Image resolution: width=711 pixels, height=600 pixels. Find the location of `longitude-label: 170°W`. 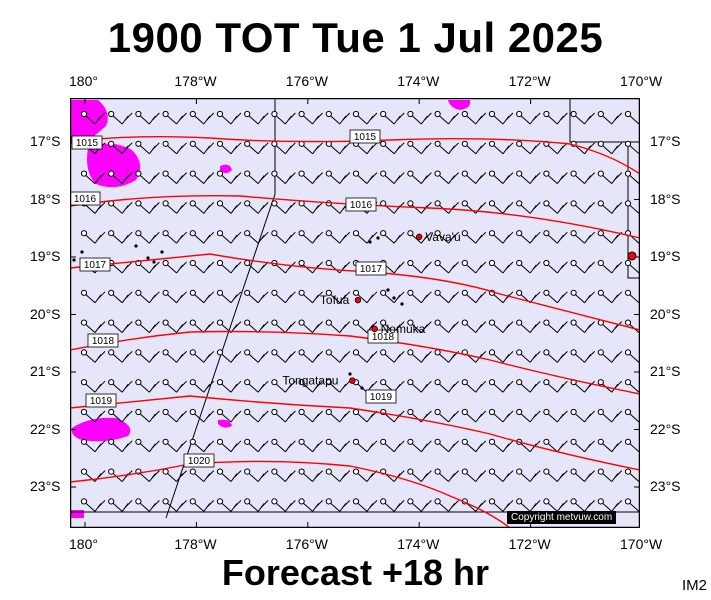

longitude-label: 170°W is located at coordinates (641, 544).